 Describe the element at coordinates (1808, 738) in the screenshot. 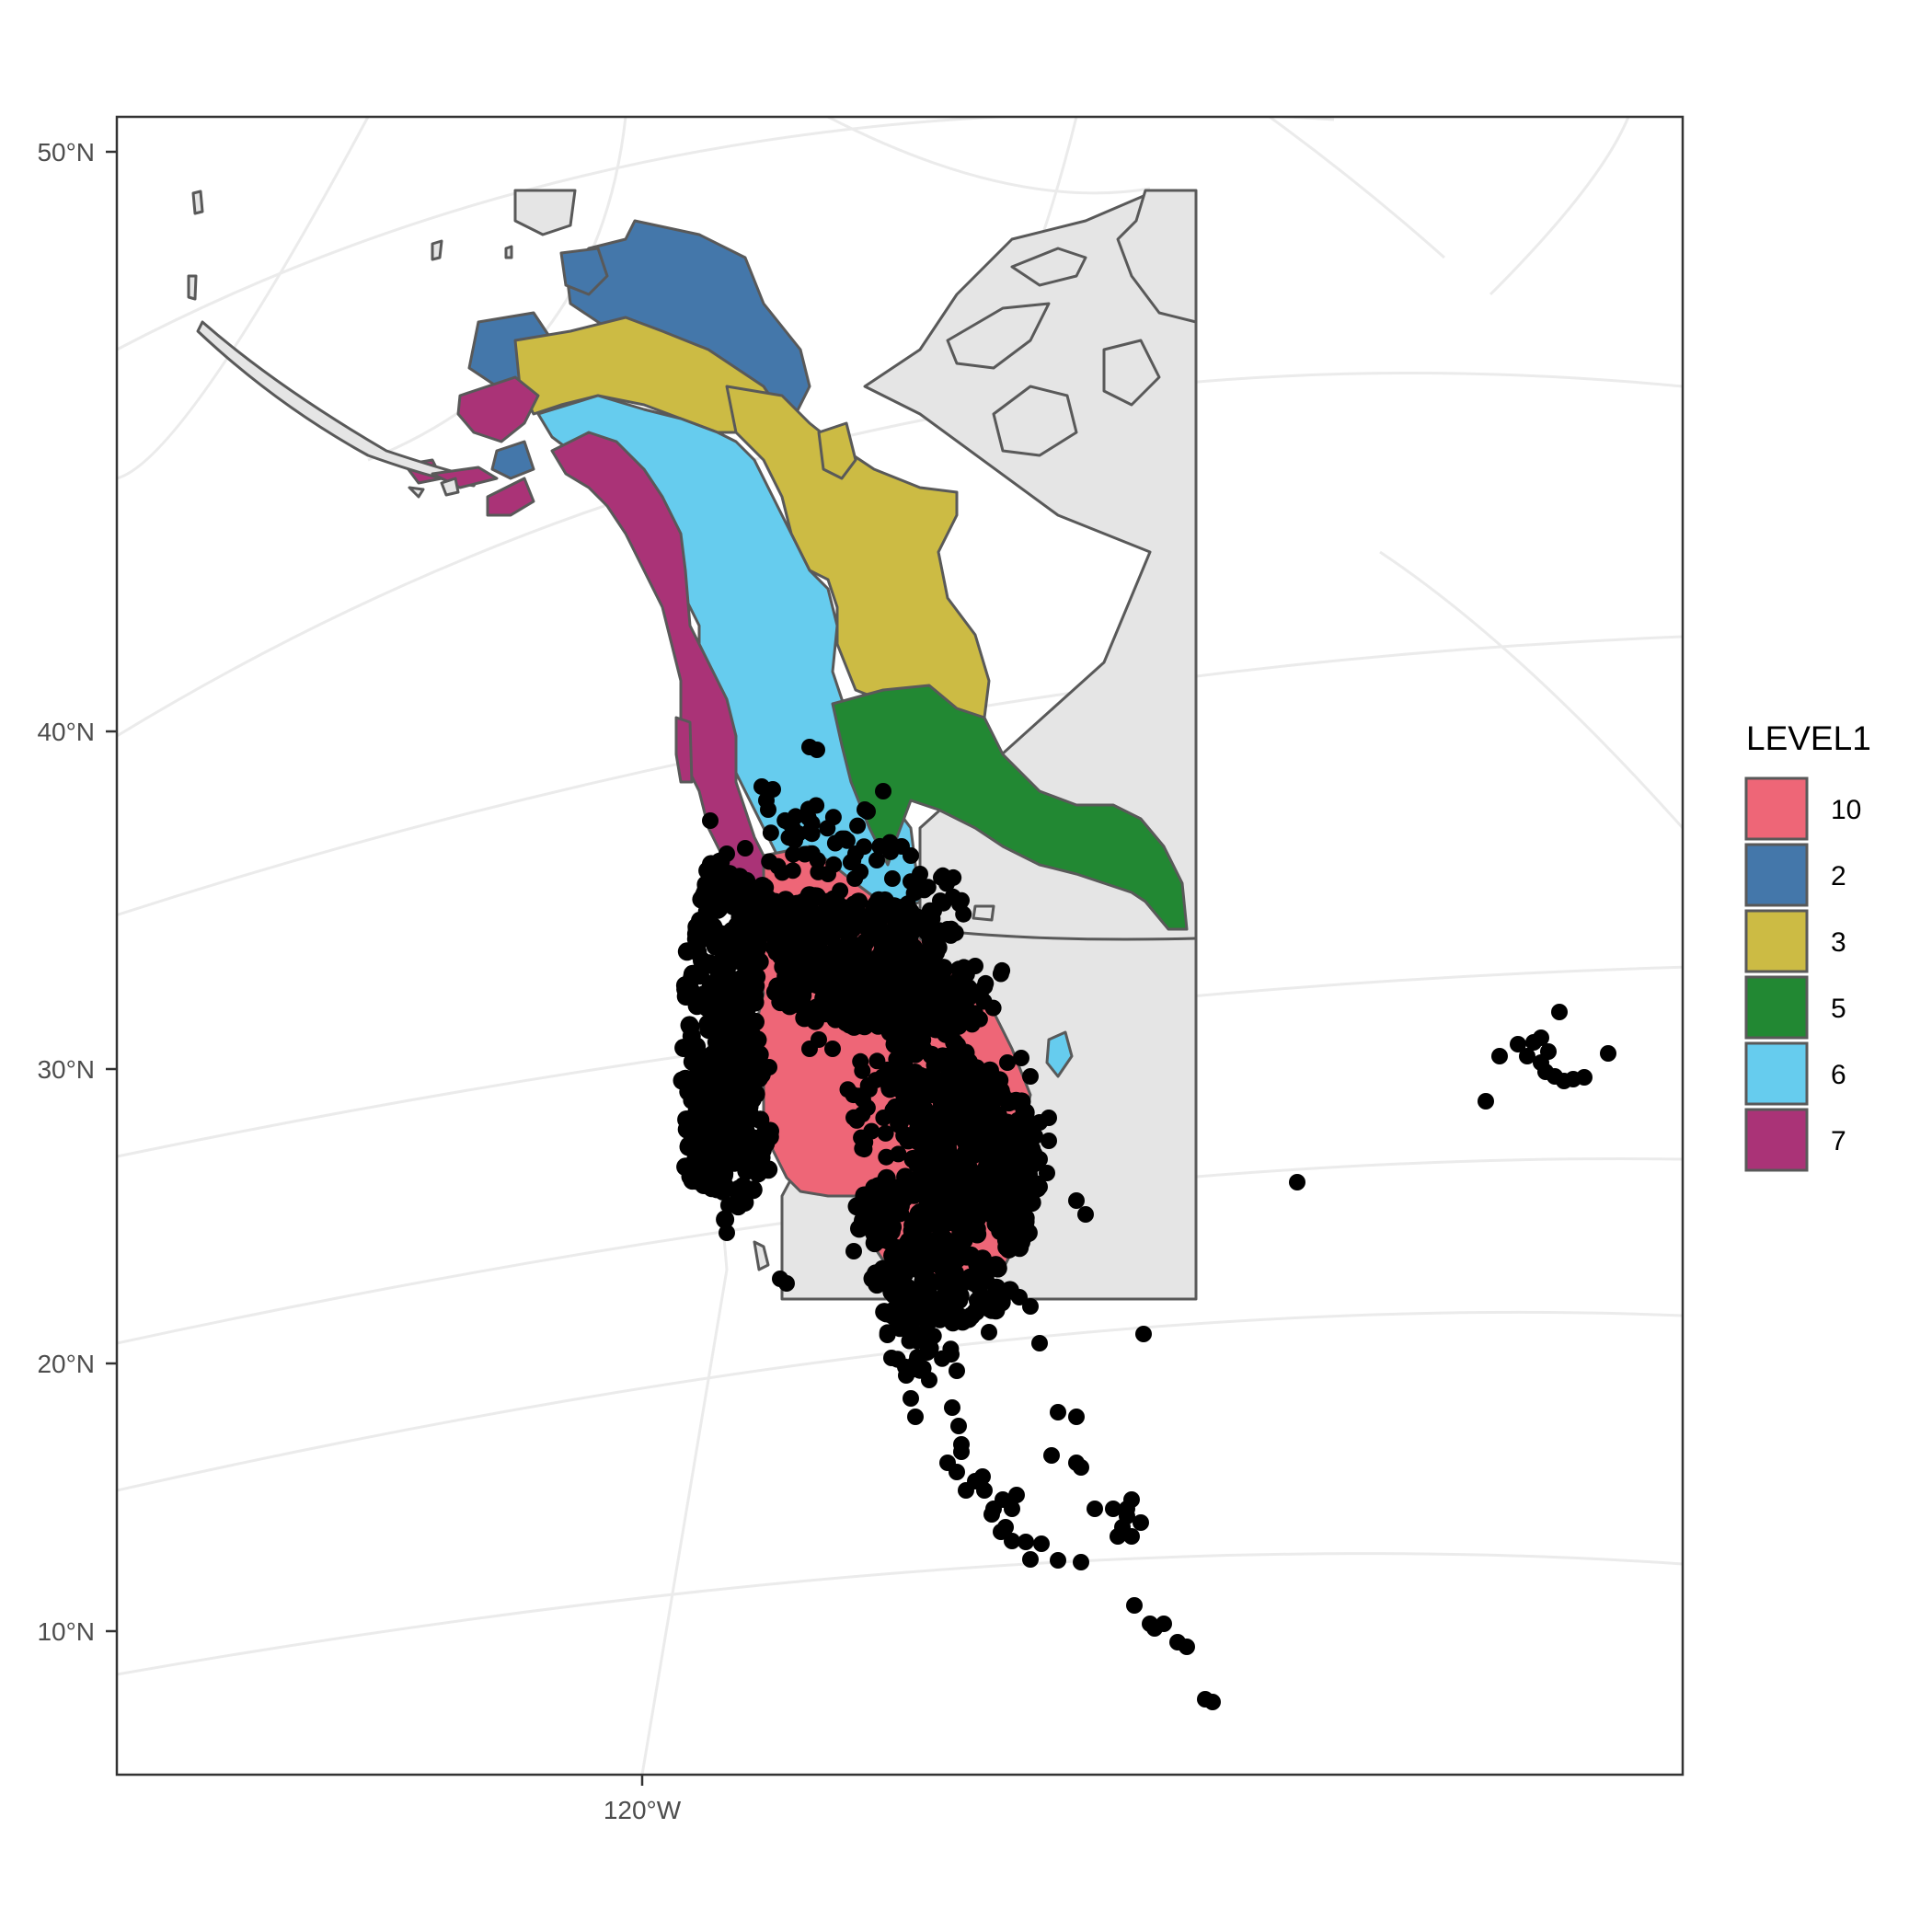

I see `legend-title: LEVEL1` at that location.